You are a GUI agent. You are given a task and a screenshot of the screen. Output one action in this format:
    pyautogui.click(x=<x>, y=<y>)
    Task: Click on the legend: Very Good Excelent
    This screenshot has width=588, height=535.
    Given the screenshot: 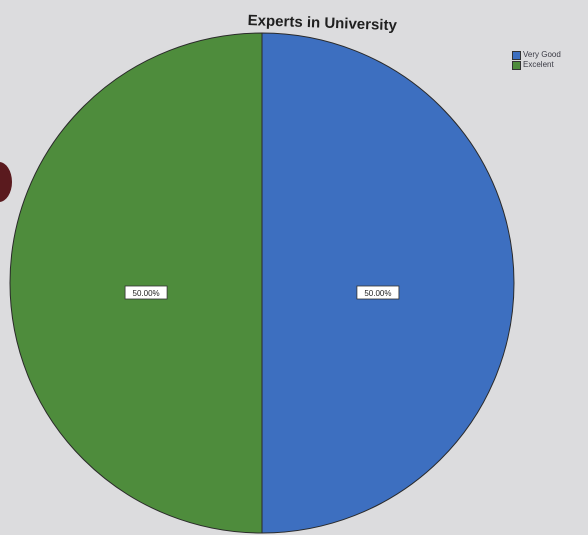 What is the action you would take?
    pyautogui.click(x=536, y=60)
    